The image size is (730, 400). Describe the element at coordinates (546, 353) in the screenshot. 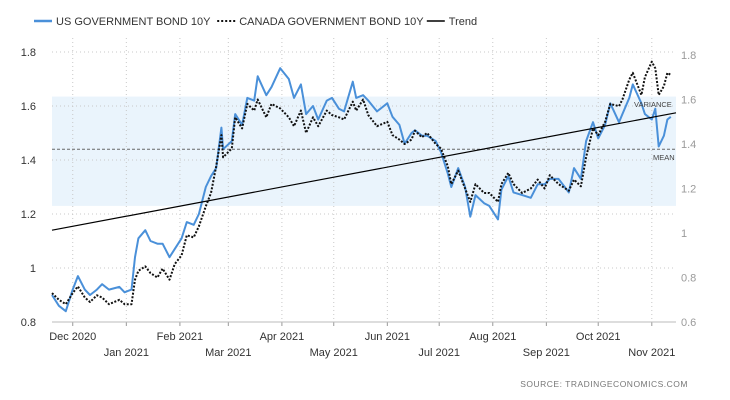

I see `x-tick-label: Sep 2021` at that location.